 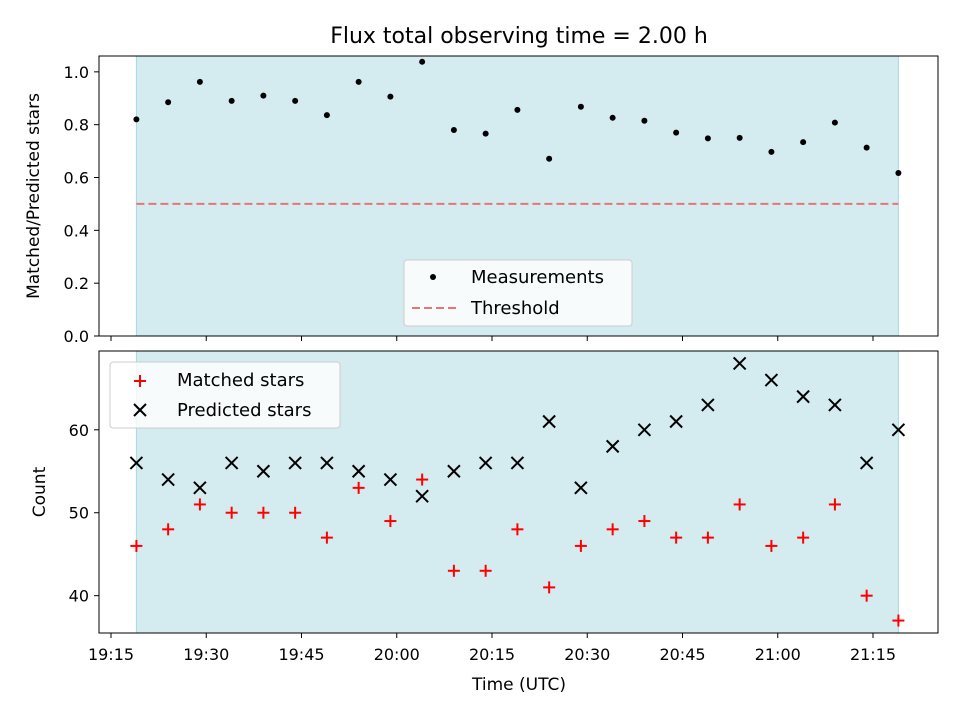 What do you see at coordinates (76, 72) in the screenshot?
I see `y-tick-label: 1.0` at bounding box center [76, 72].